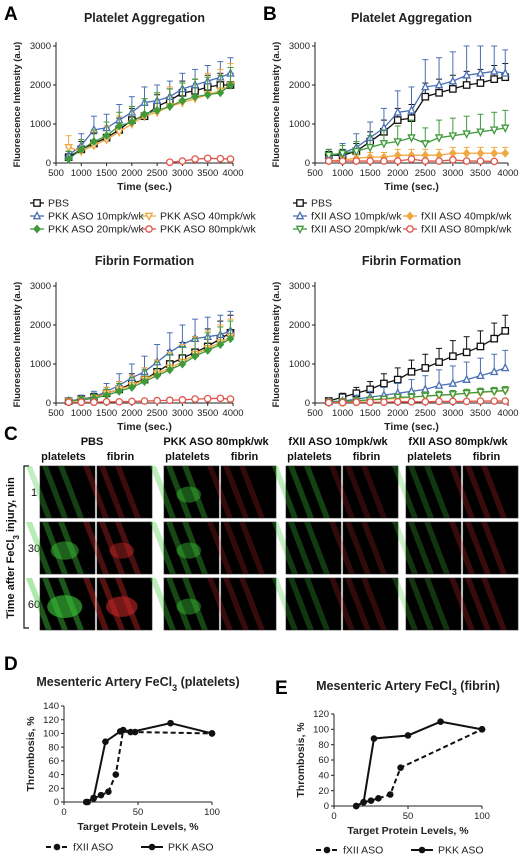 The height and width of the screenshot is (854, 520). Describe the element at coordinates (411, 261) in the screenshot. I see `chart-title: Fibrin Formation` at that location.